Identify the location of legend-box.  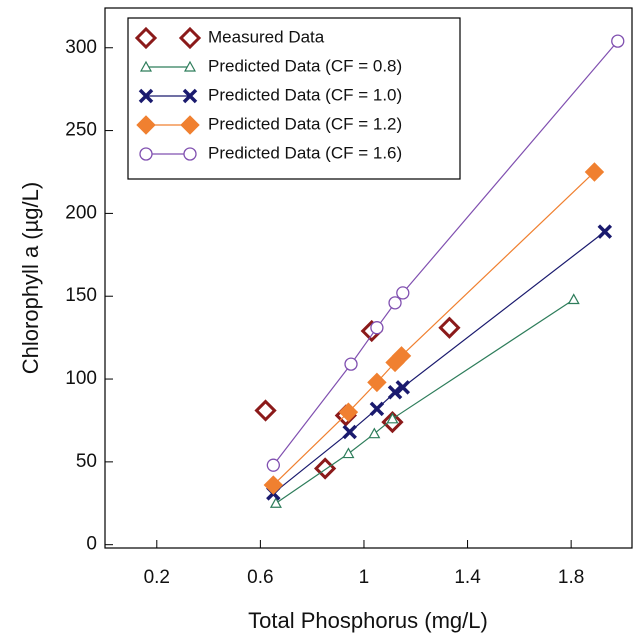
(294, 98).